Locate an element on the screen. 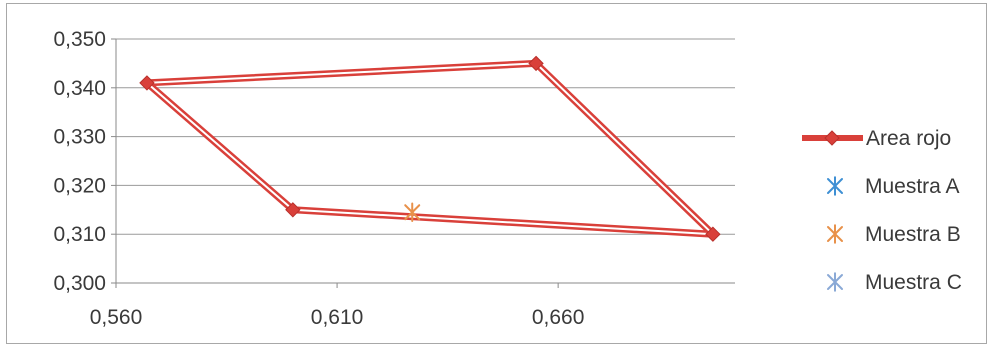  y-tick-label: 0,320 is located at coordinates (79, 185).